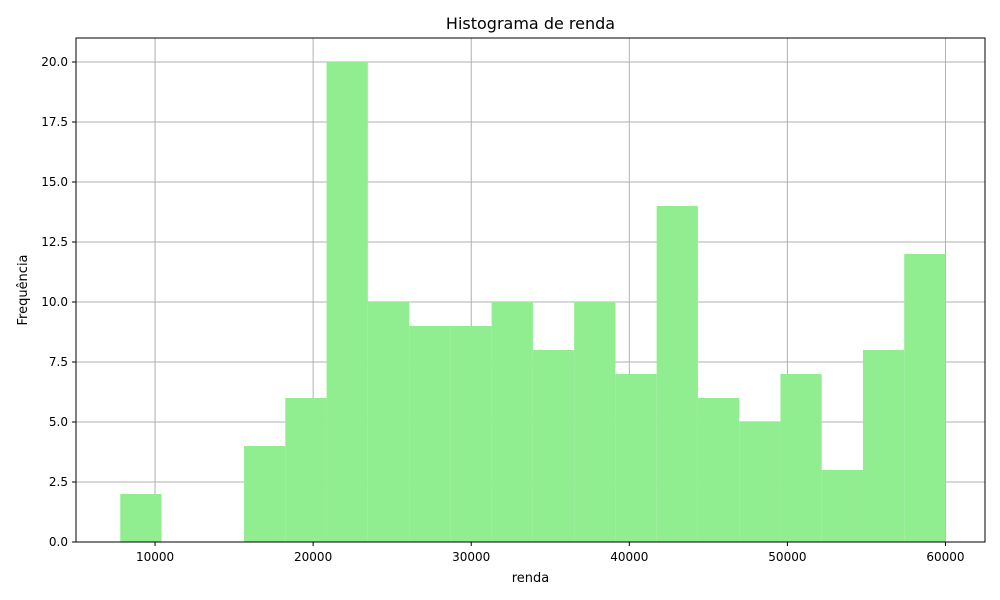 This screenshot has width=1000, height=600. I want to click on x-tick-label: 10000, so click(155, 557).